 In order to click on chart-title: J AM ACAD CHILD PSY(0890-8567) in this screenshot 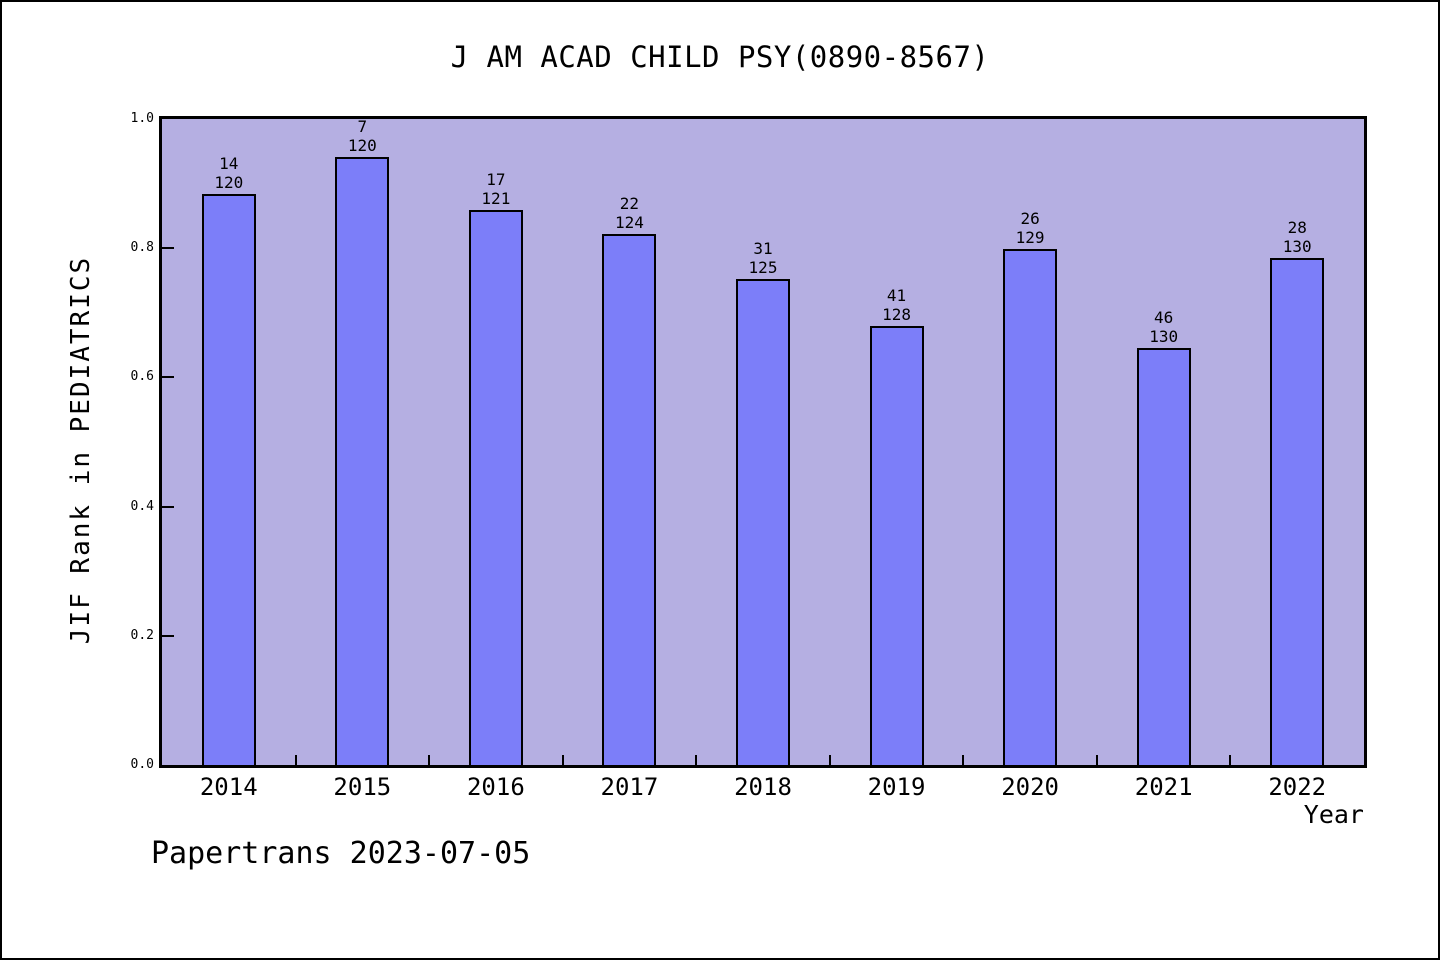, I will do `click(720, 57)`.